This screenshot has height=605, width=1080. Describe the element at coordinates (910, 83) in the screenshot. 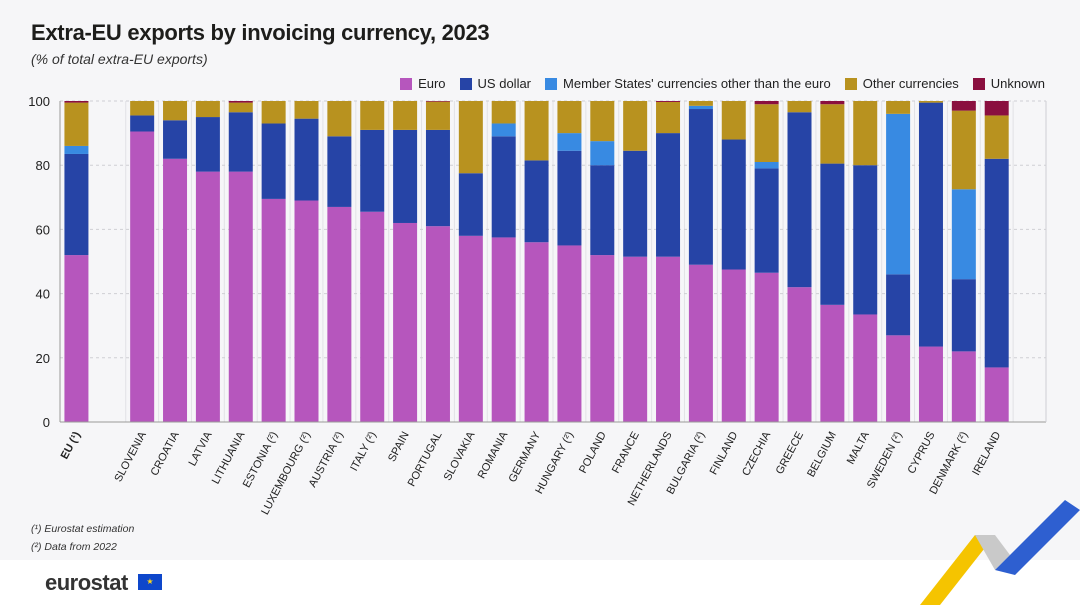

I see `legend-label: Other currencies` at that location.